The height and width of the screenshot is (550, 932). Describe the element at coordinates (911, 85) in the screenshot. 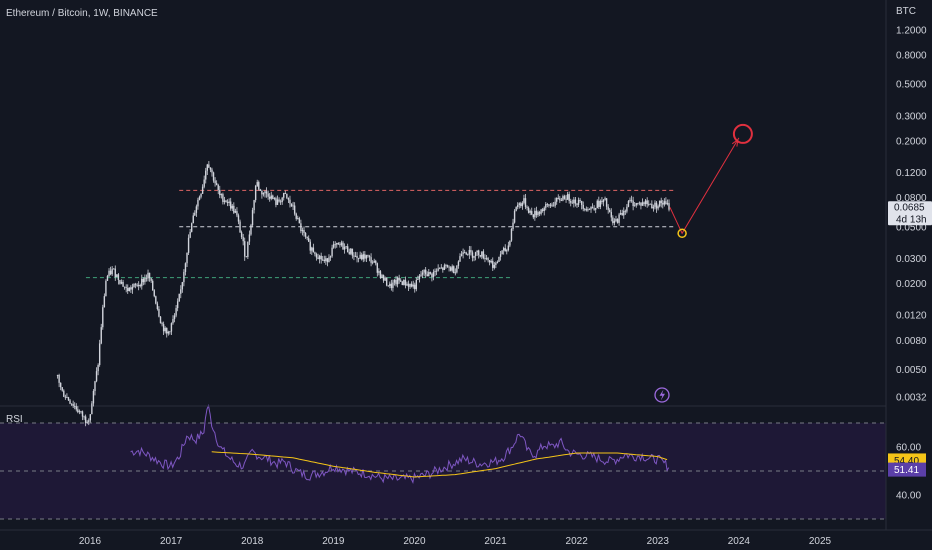

I see `price-tick-label: 0.5000` at that location.